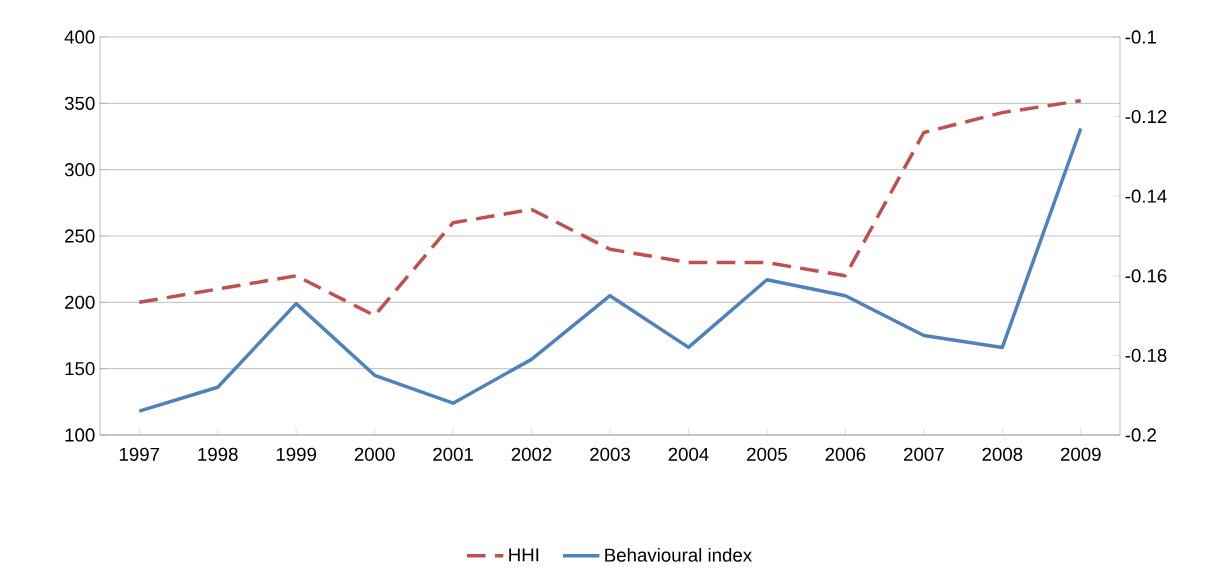  Describe the element at coordinates (678, 555) in the screenshot. I see `legend-label: Behavioural index` at that location.